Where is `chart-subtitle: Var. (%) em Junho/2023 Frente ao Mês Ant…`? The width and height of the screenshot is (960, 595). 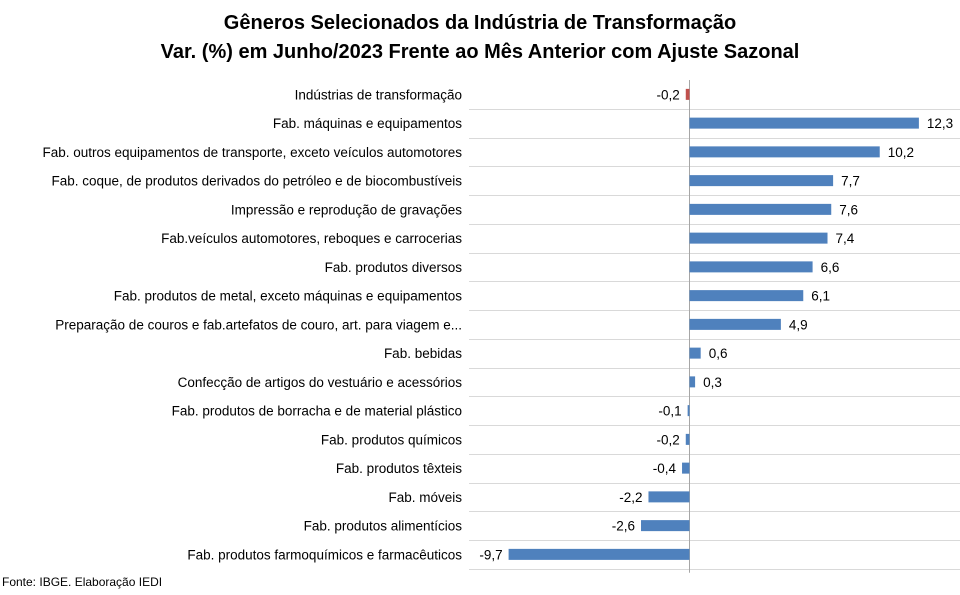
chart-subtitle: Var. (%) em Junho/2023 Frente ao Mês Ant… is located at coordinates (480, 52).